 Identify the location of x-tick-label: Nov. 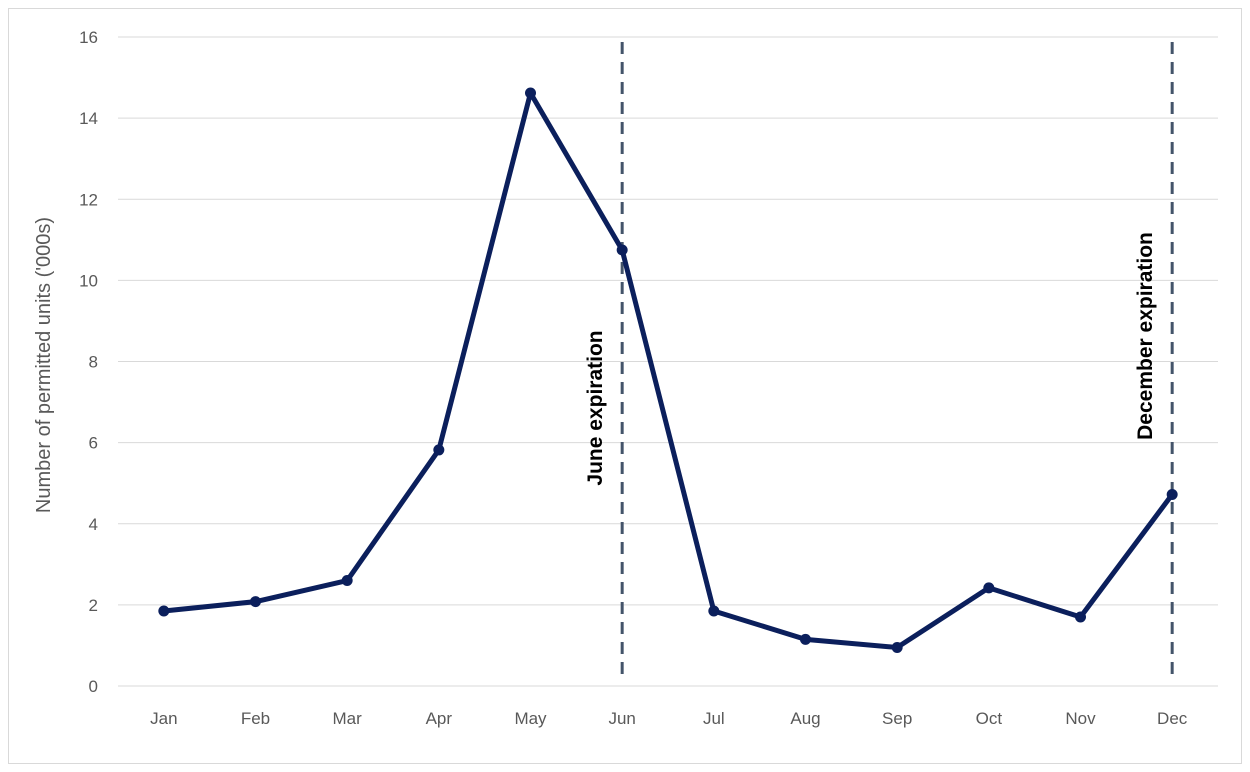
(1080, 718).